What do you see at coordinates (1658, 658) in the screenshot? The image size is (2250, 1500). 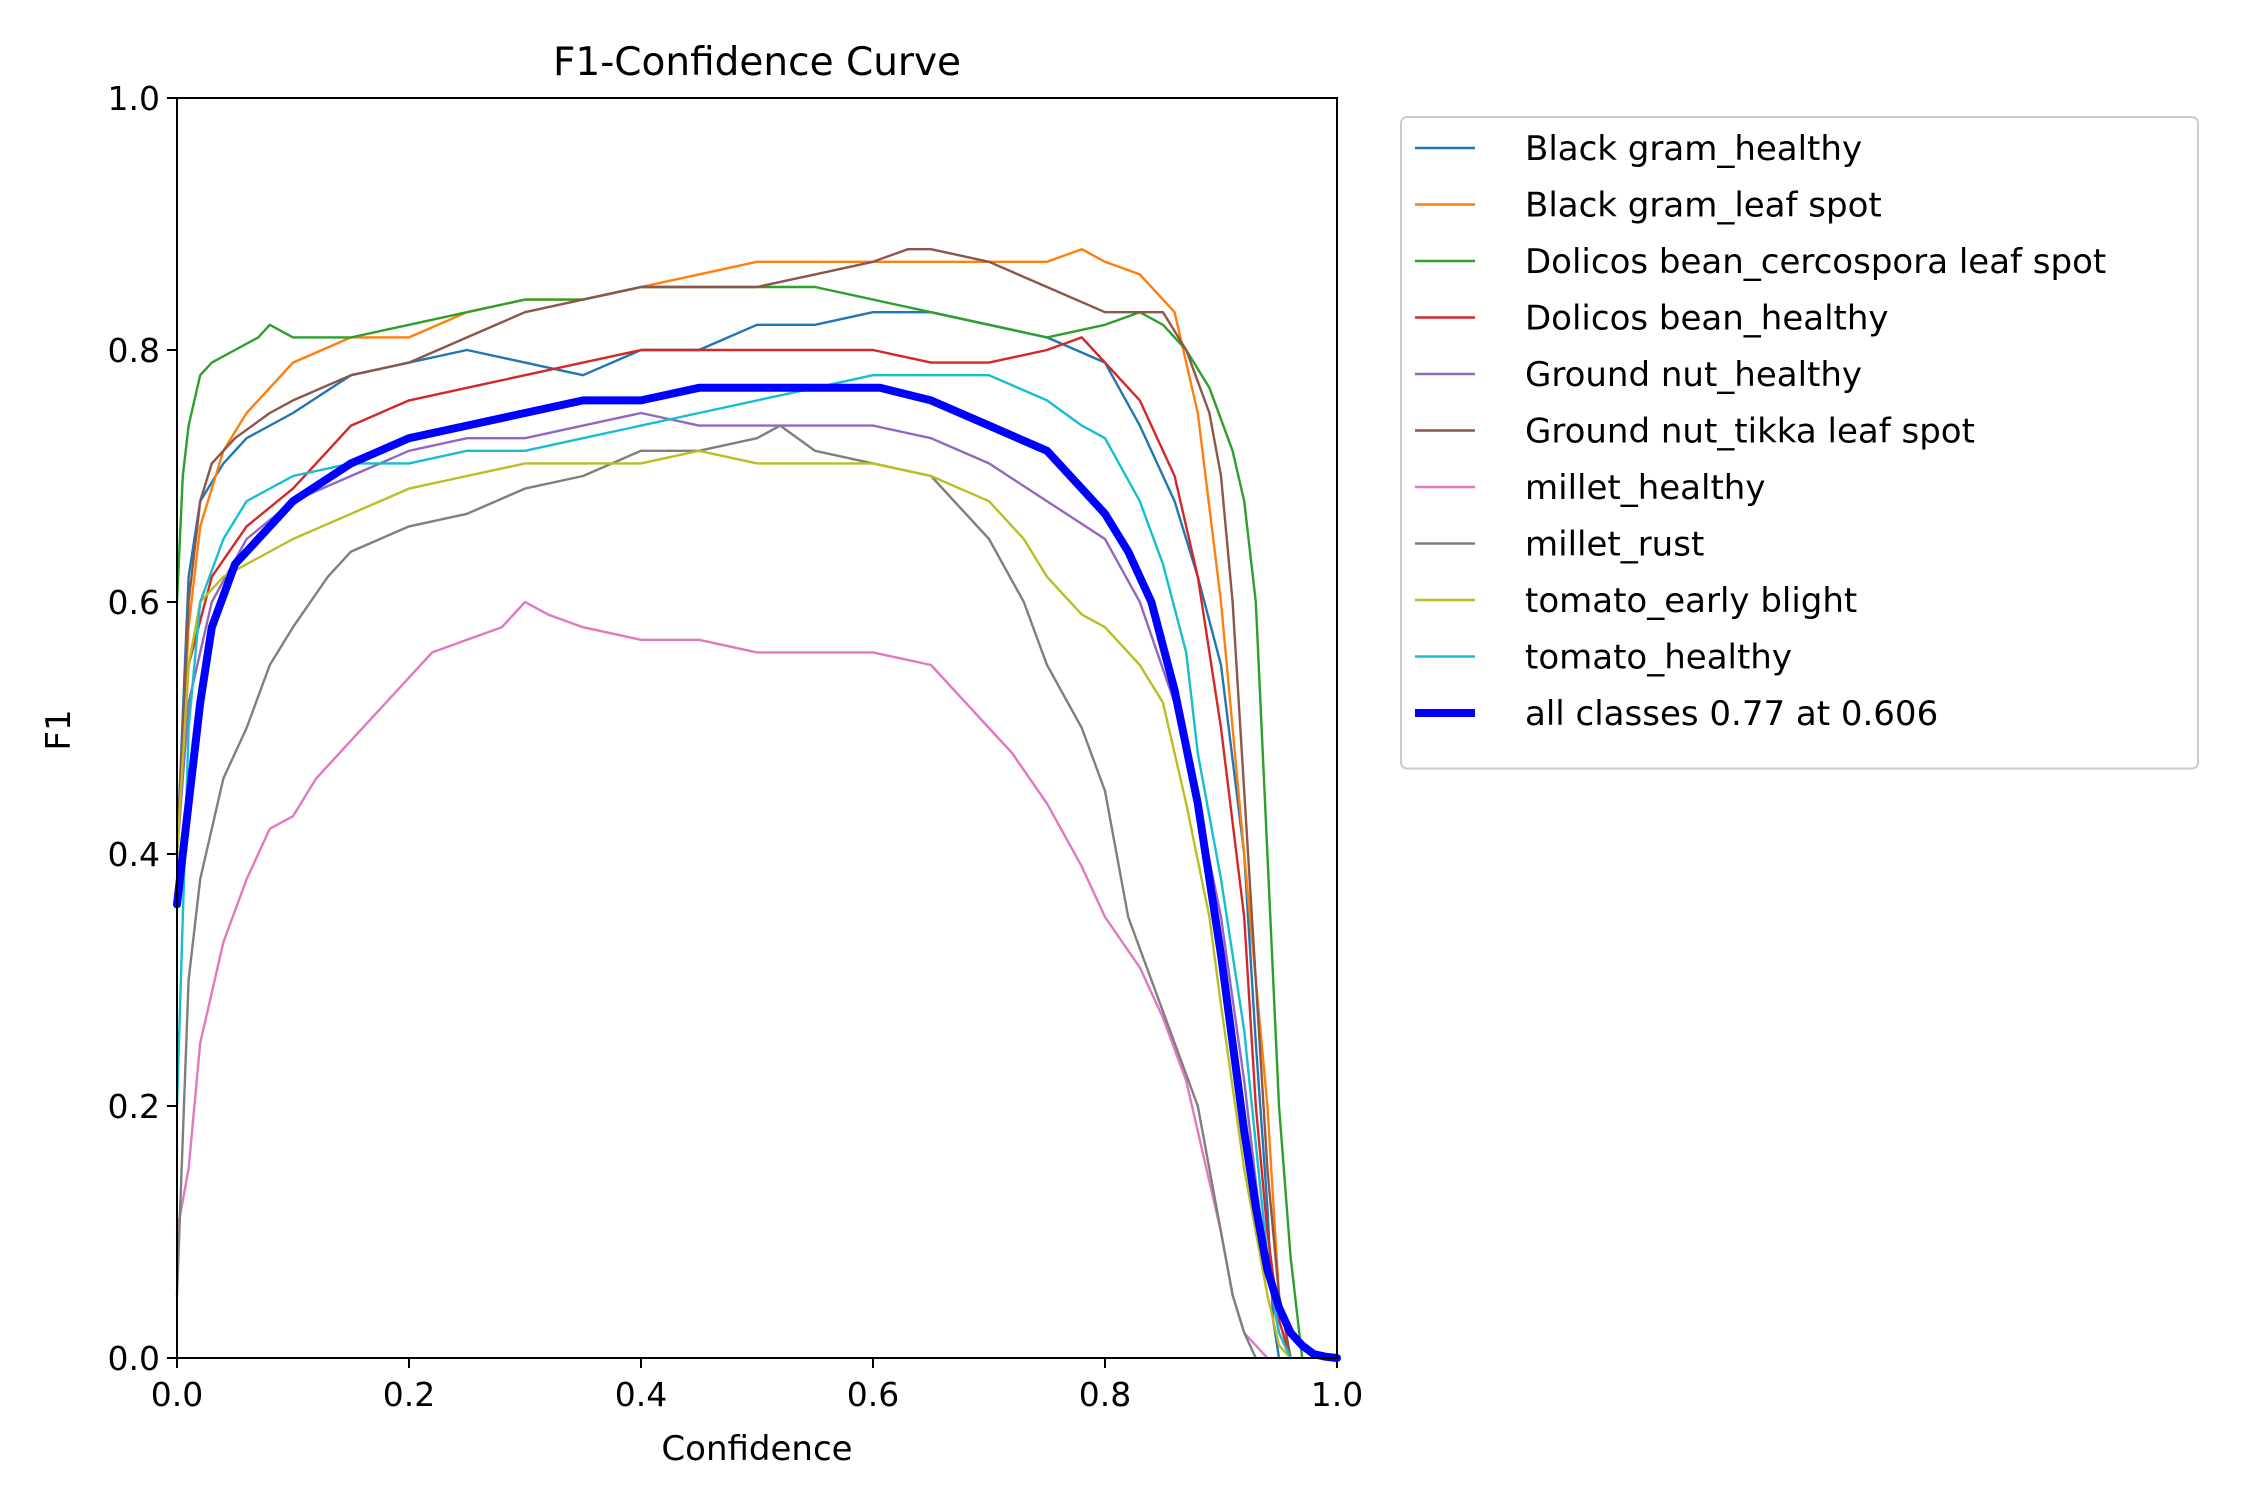 I see `legend-label: tomato_healthy` at bounding box center [1658, 658].